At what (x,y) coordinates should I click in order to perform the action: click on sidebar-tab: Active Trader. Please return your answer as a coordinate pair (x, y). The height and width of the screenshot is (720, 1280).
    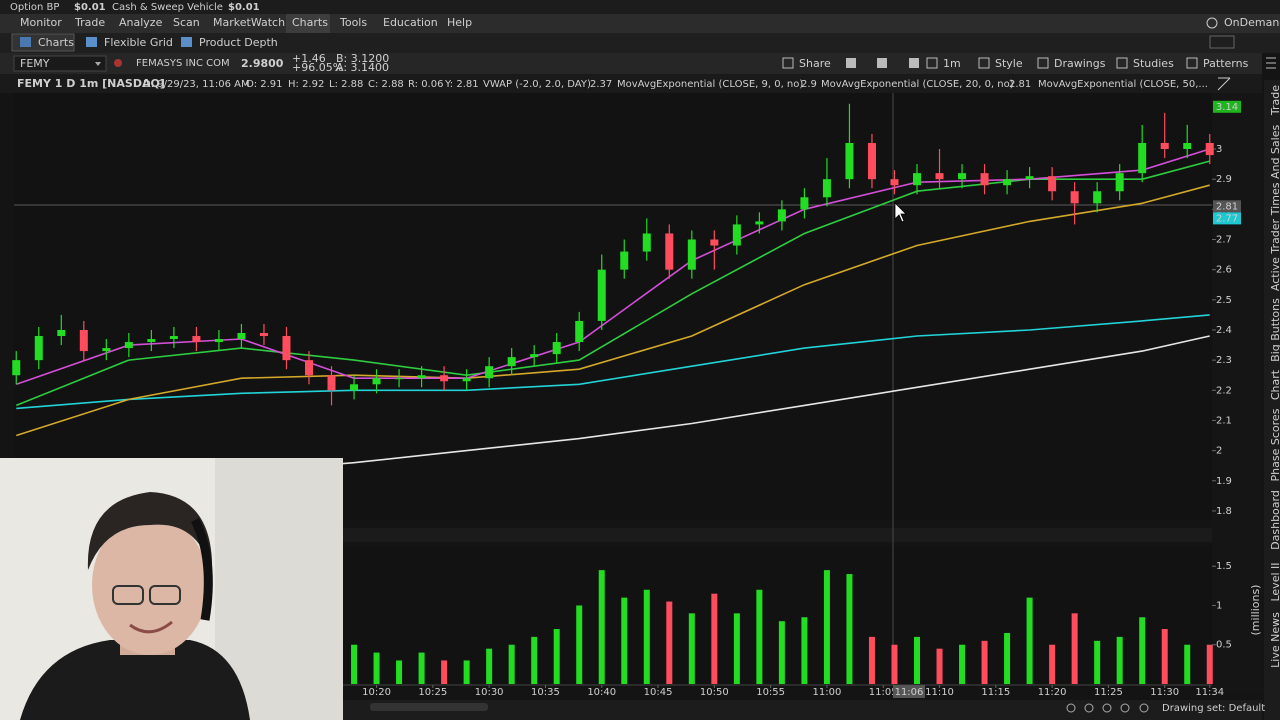
    Looking at the image, I should click on (1274, 254).